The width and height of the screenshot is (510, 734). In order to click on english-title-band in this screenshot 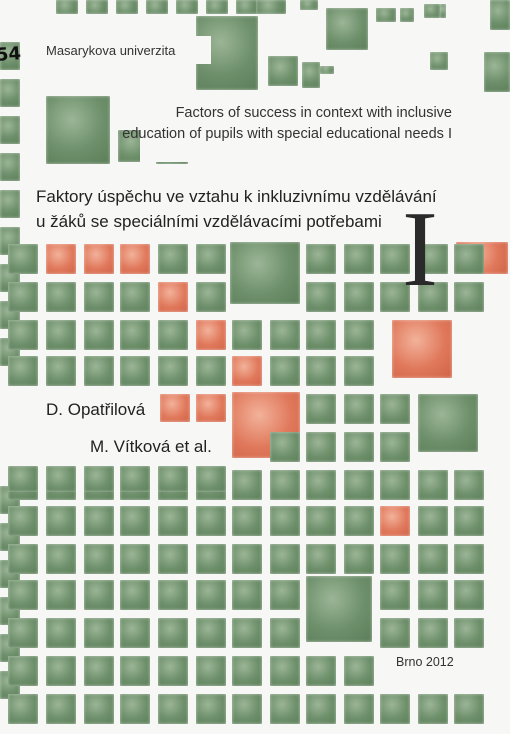, I will do `click(300, 130)`.